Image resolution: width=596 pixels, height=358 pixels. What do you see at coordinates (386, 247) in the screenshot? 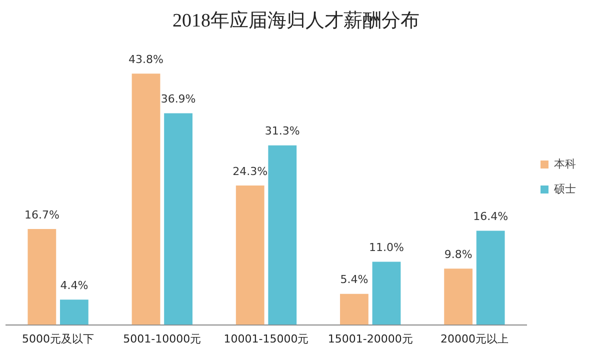
I see `data-label: 11.0%` at bounding box center [386, 247].